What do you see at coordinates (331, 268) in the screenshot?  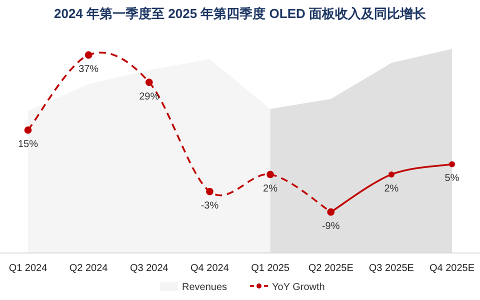 I see `x-tick-label: Q2 2025E` at bounding box center [331, 268].